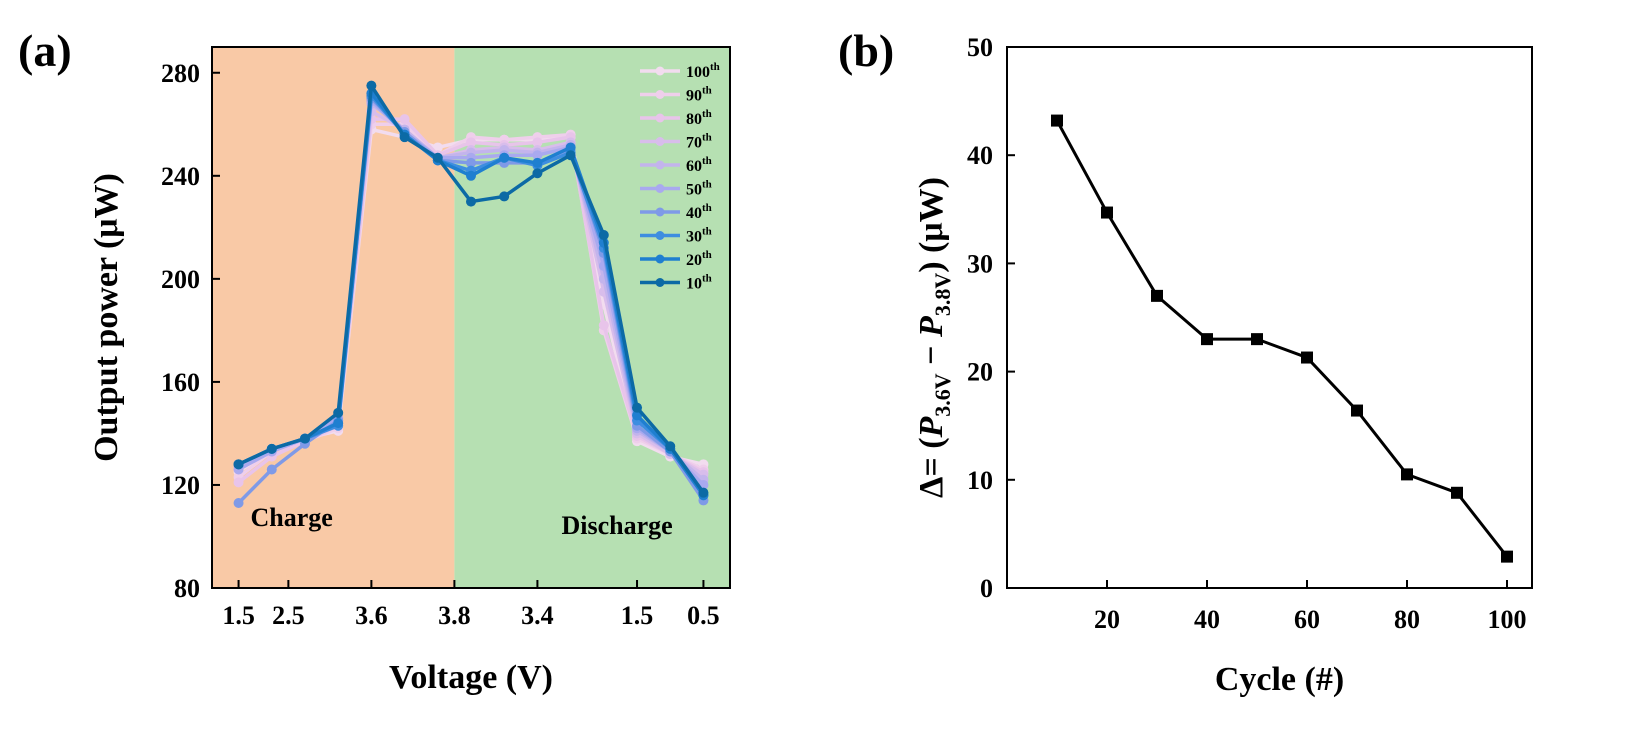 The image size is (1626, 734). Describe the element at coordinates (1207, 619) in the screenshot. I see `x-tick-label: 40` at that location.